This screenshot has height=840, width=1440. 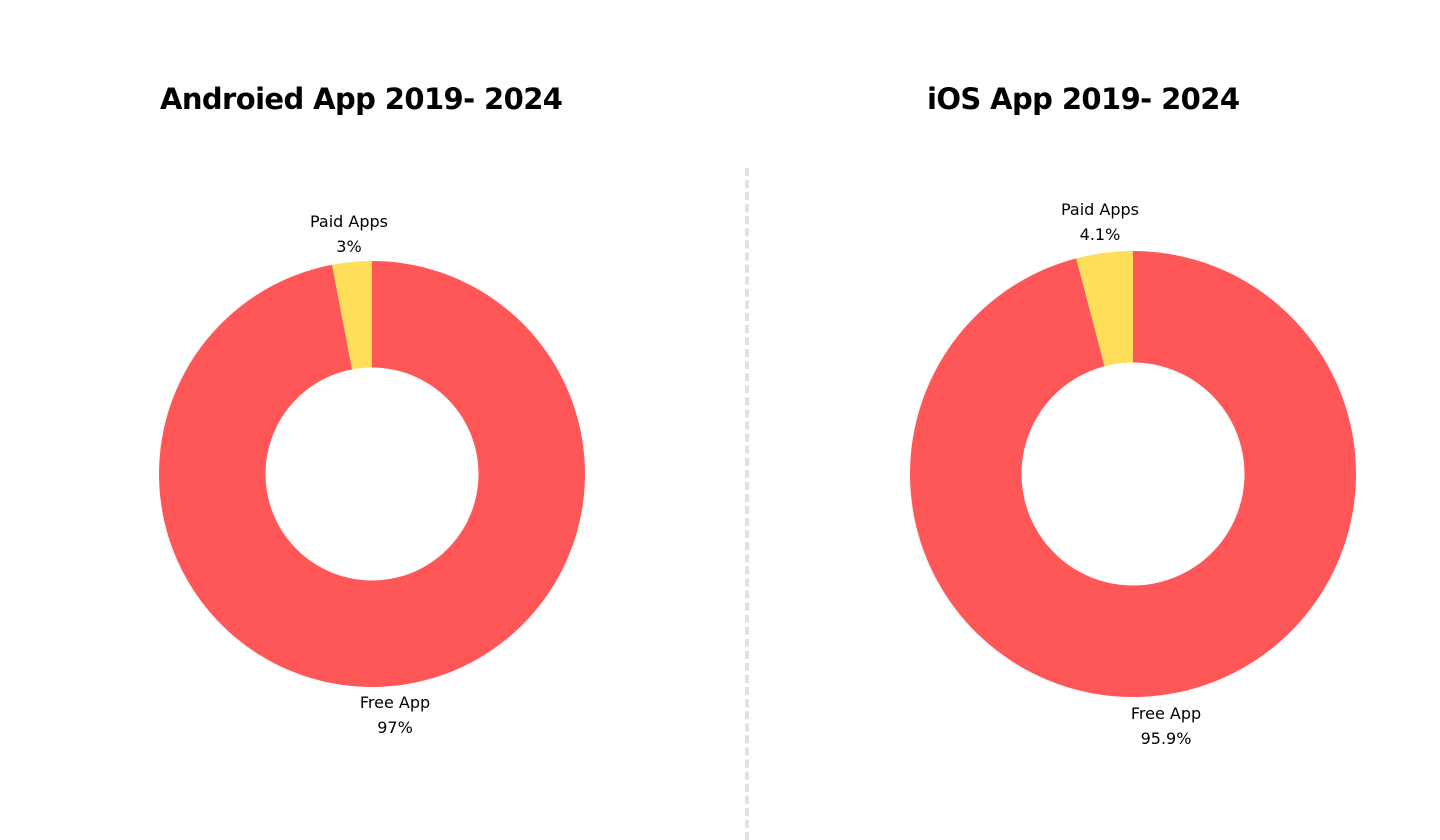 What do you see at coordinates (1166, 726) in the screenshot?
I see `ios-free-label: Free App 95.9%` at bounding box center [1166, 726].